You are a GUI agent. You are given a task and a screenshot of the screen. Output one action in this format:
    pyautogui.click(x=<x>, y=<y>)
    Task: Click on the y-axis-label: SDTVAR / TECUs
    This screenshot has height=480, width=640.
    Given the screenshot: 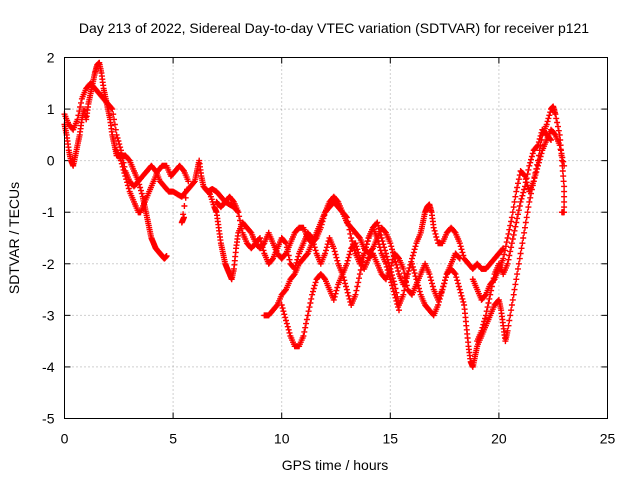 What is the action you would take?
    pyautogui.click(x=14, y=238)
    